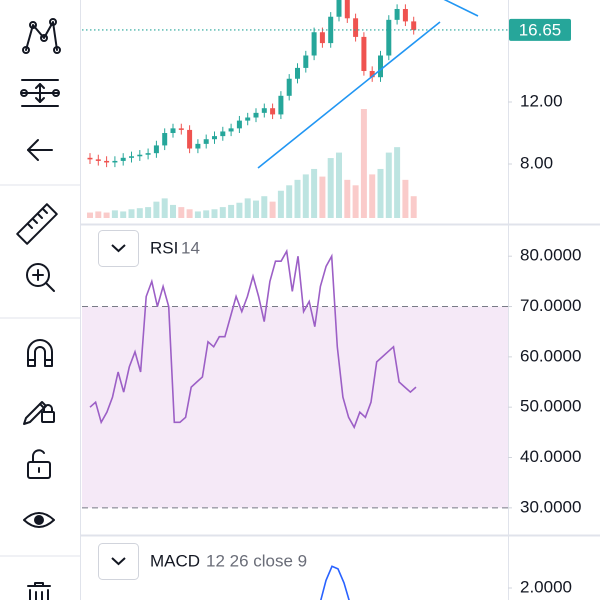  Describe the element at coordinates (40, 300) in the screenshot. I see `toolbar` at that location.